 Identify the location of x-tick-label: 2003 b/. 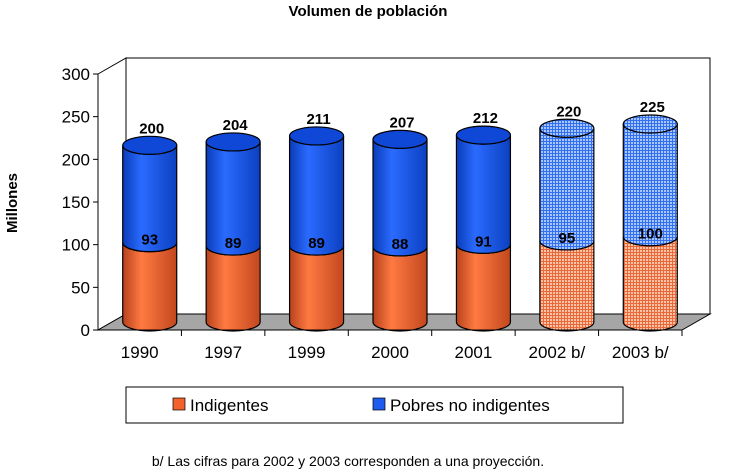
(640, 352).